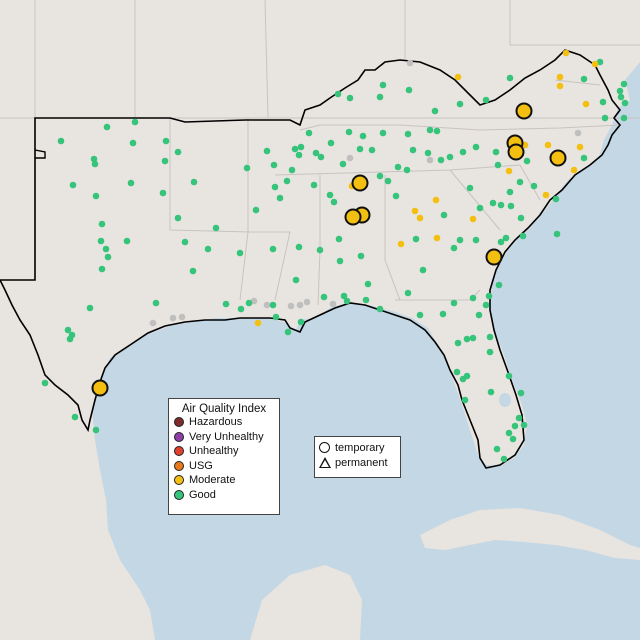 This screenshot has height=640, width=640. Describe the element at coordinates (40, 154) in the screenshot. I see `panhandle-notch` at that location.